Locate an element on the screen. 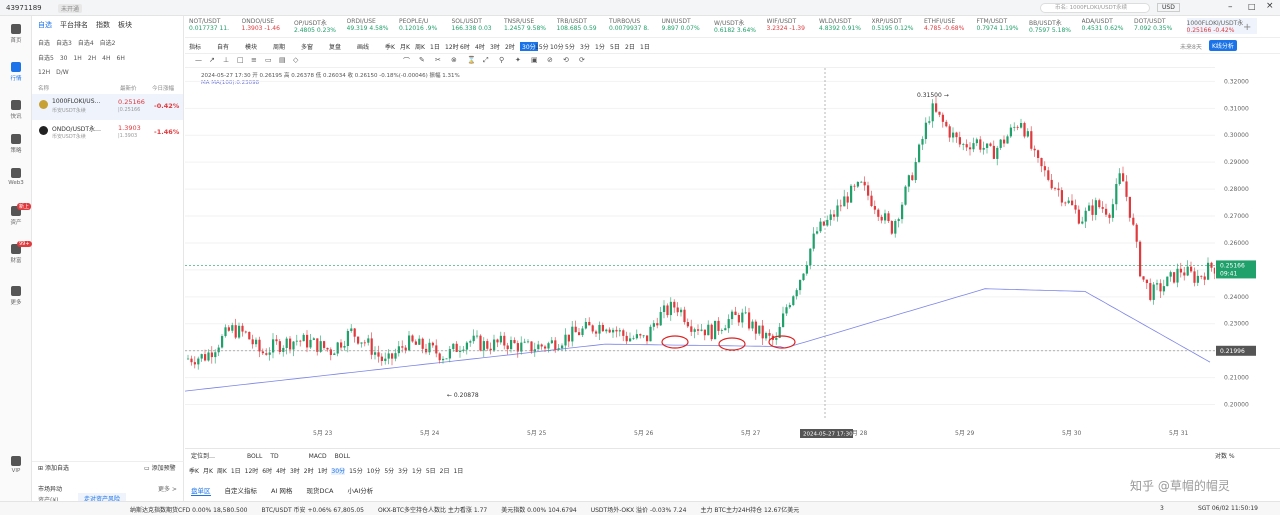 This screenshot has height=515, width=1280. ticker-item: TURBO/US 0.0079937 8. is located at coordinates (638, 25).